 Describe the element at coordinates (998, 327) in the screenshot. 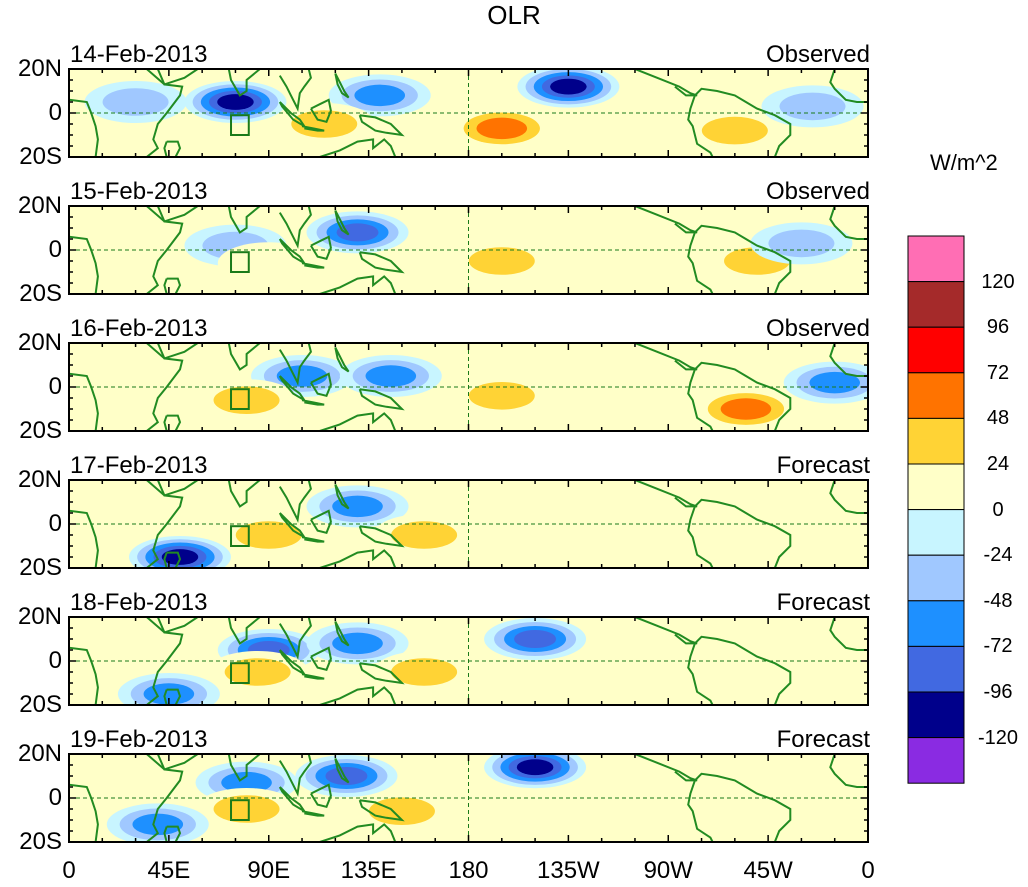

I see `colorbar-label: 96` at that location.